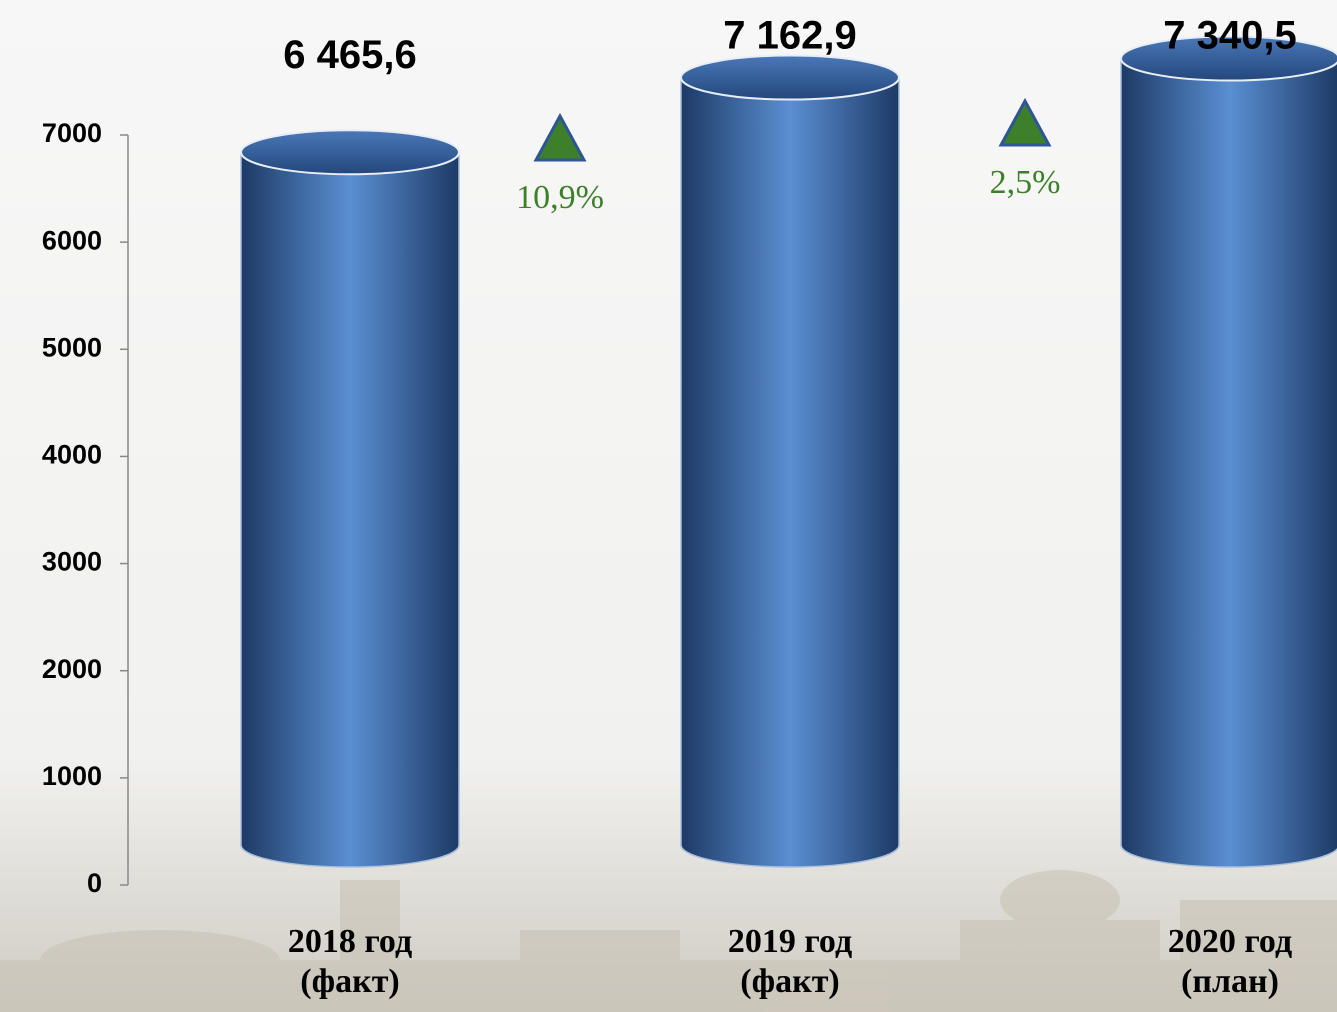 Image resolution: width=1337 pixels, height=1012 pixels. I want to click on y-tick-label: 7000, so click(72, 133).